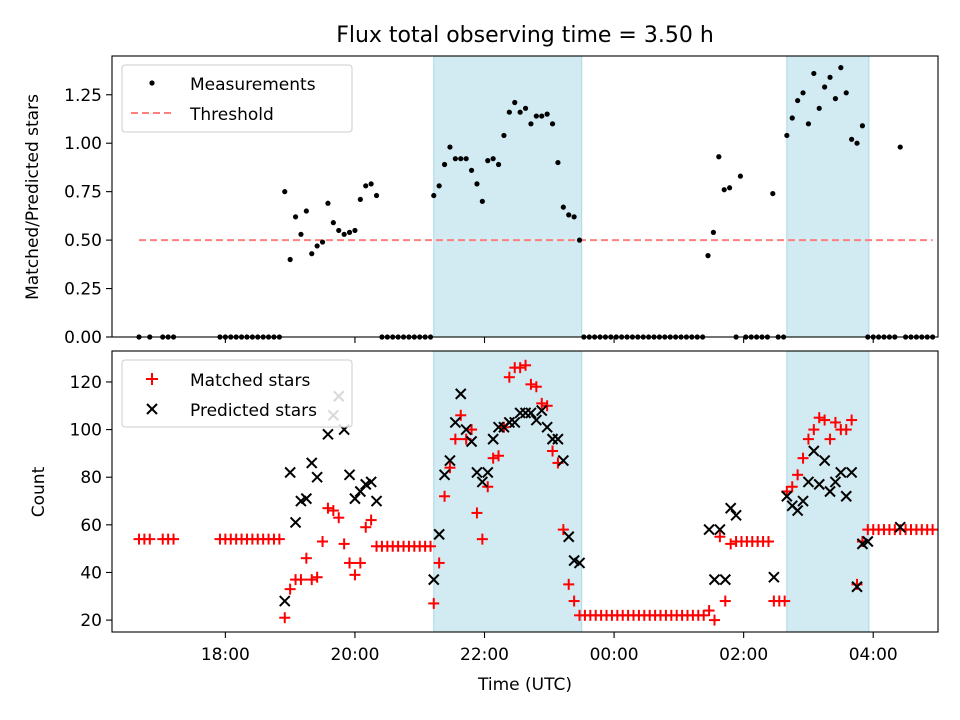  I want to click on bottom-legend: Matched stars Predicted stars, so click(237, 393).